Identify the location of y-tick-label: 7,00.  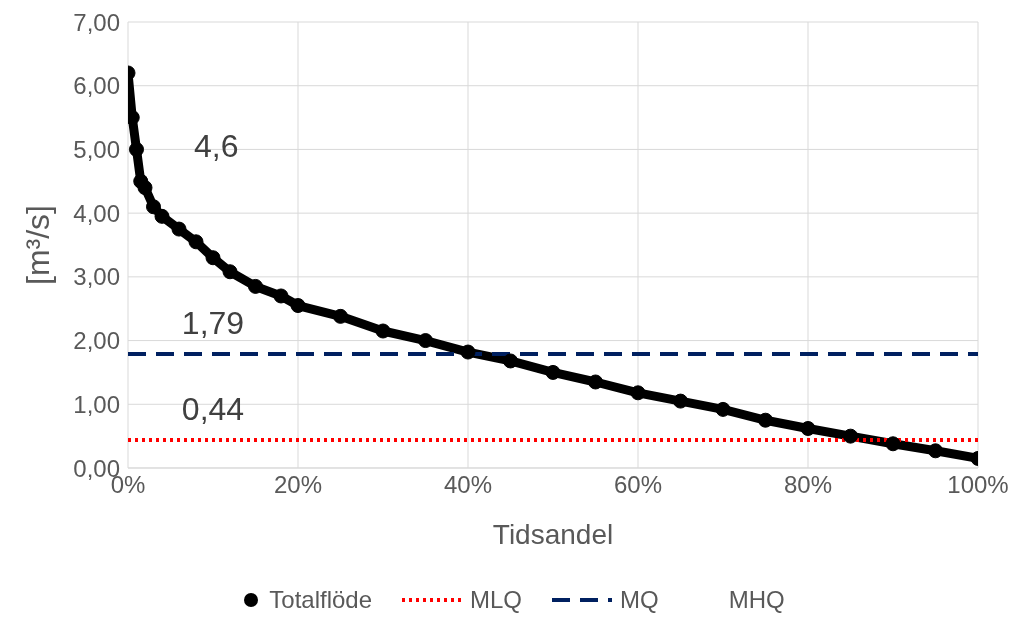
(96, 22).